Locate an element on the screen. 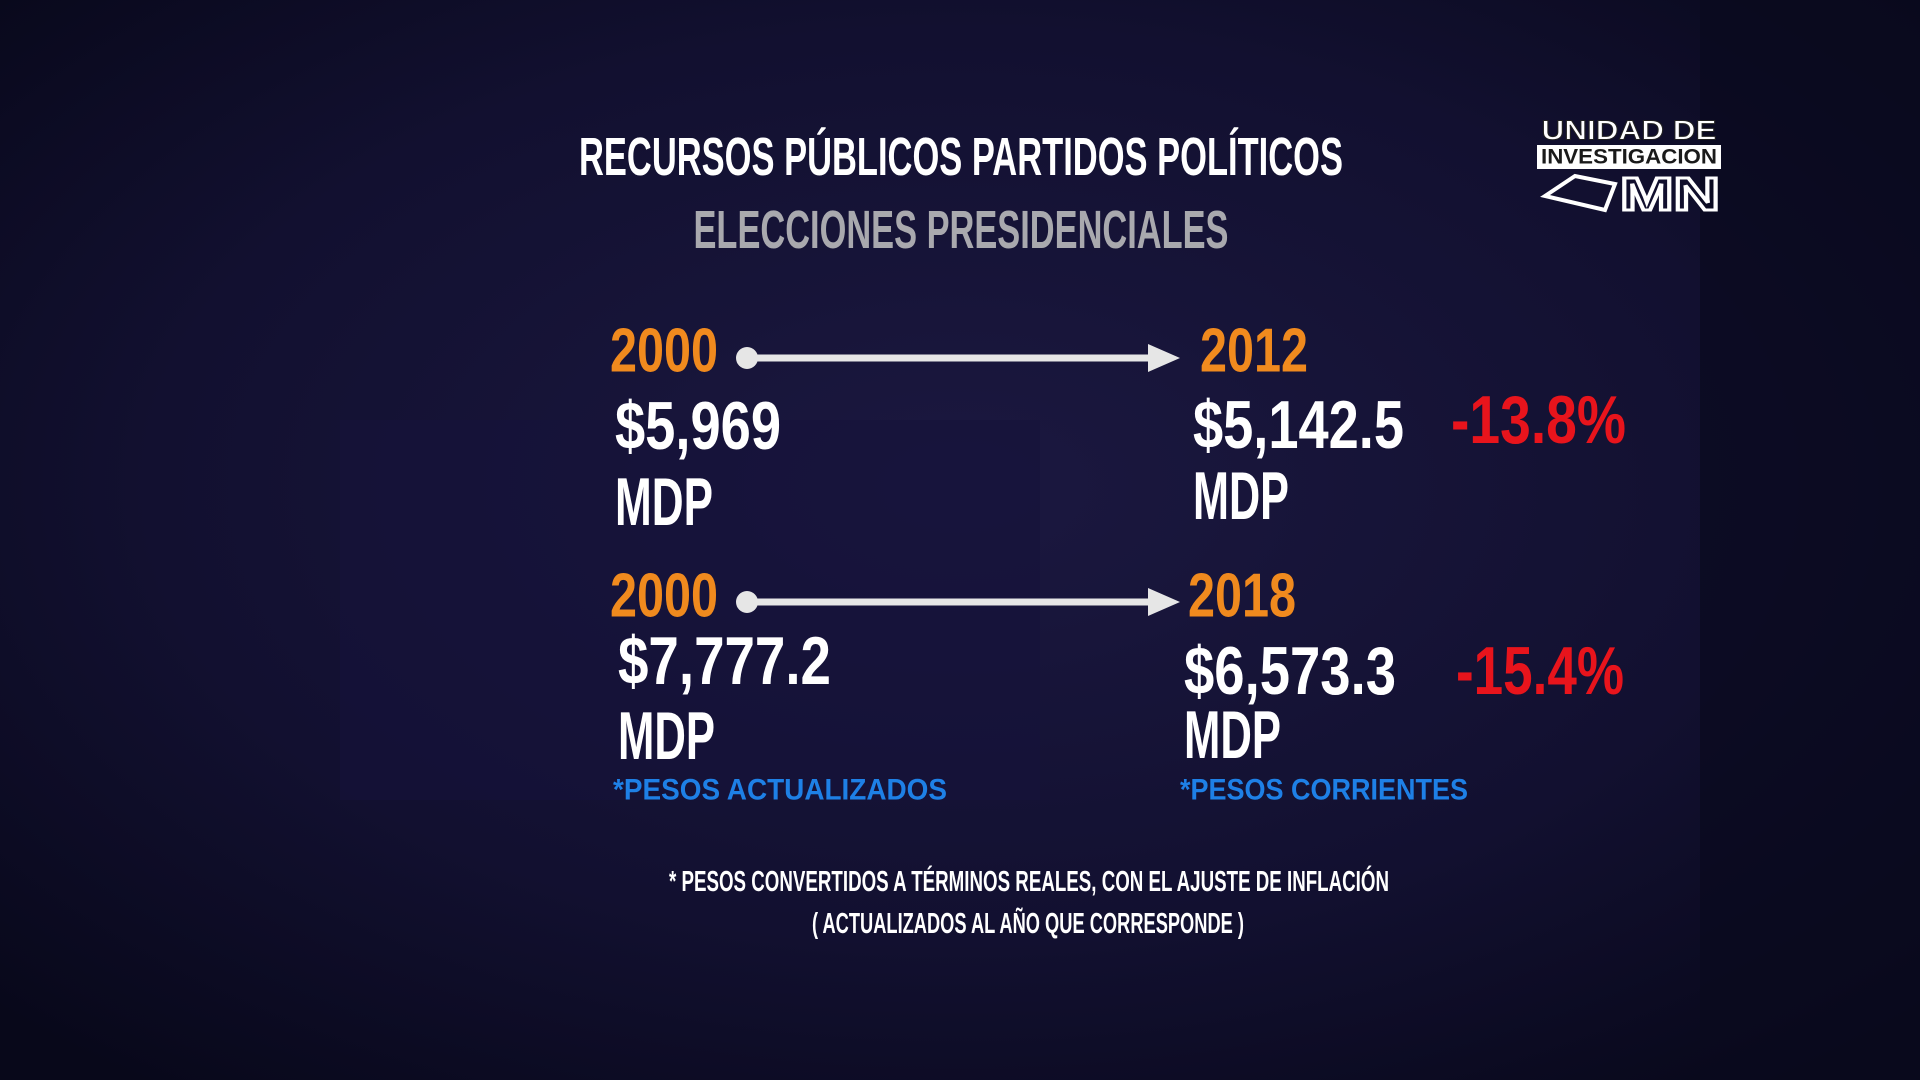  logo-icon is located at coordinates (1579, 193).